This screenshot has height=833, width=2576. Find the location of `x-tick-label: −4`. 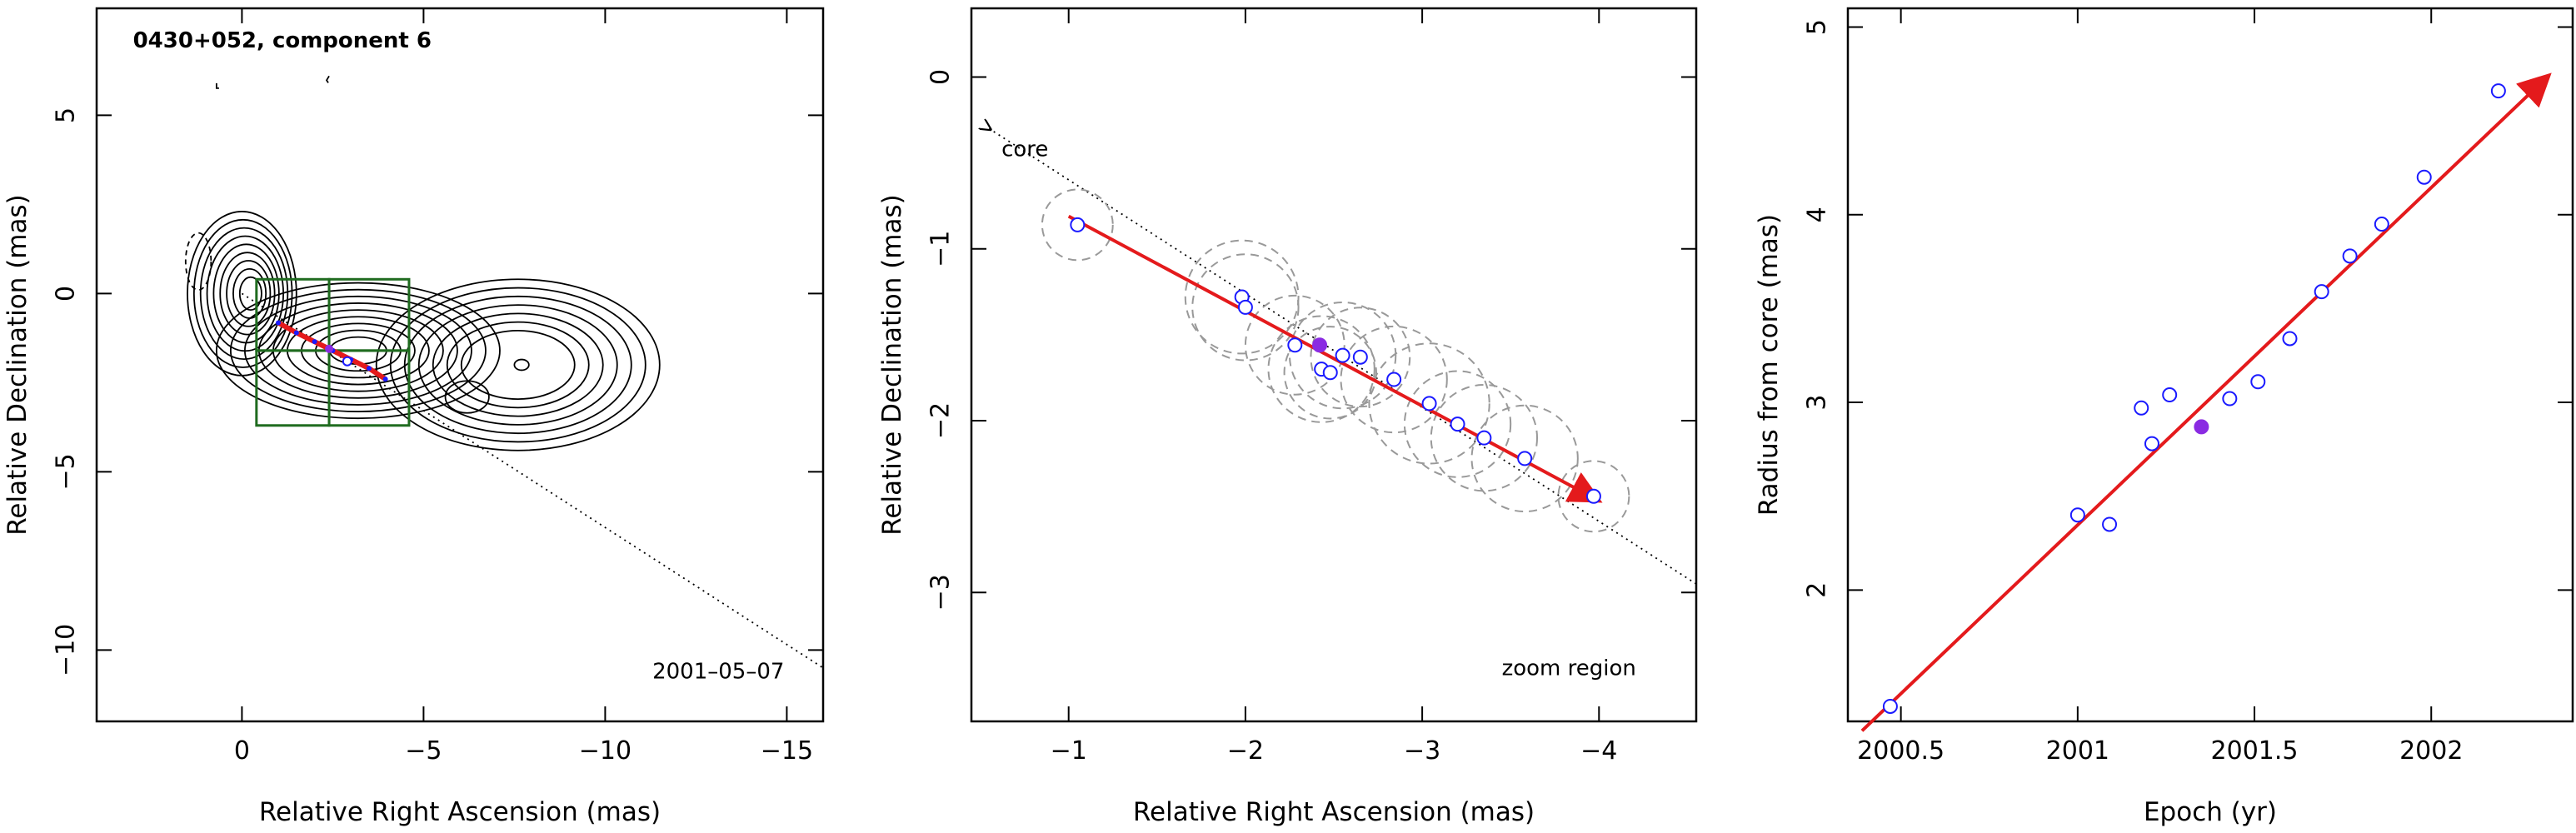

x-tick-label: −4 is located at coordinates (1598, 751).